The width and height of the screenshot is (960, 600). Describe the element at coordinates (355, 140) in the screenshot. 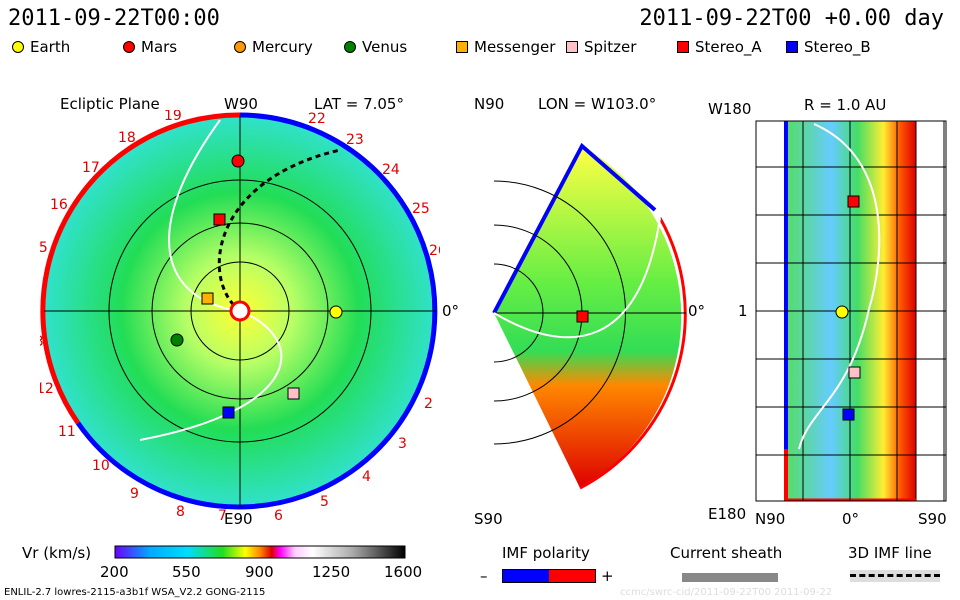

I see `lon-23: 23` at that location.